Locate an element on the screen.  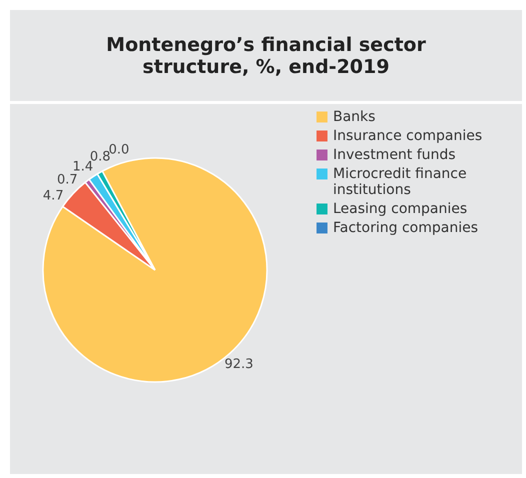
legend-label: Leasing companies is located at coordinates (400, 209).